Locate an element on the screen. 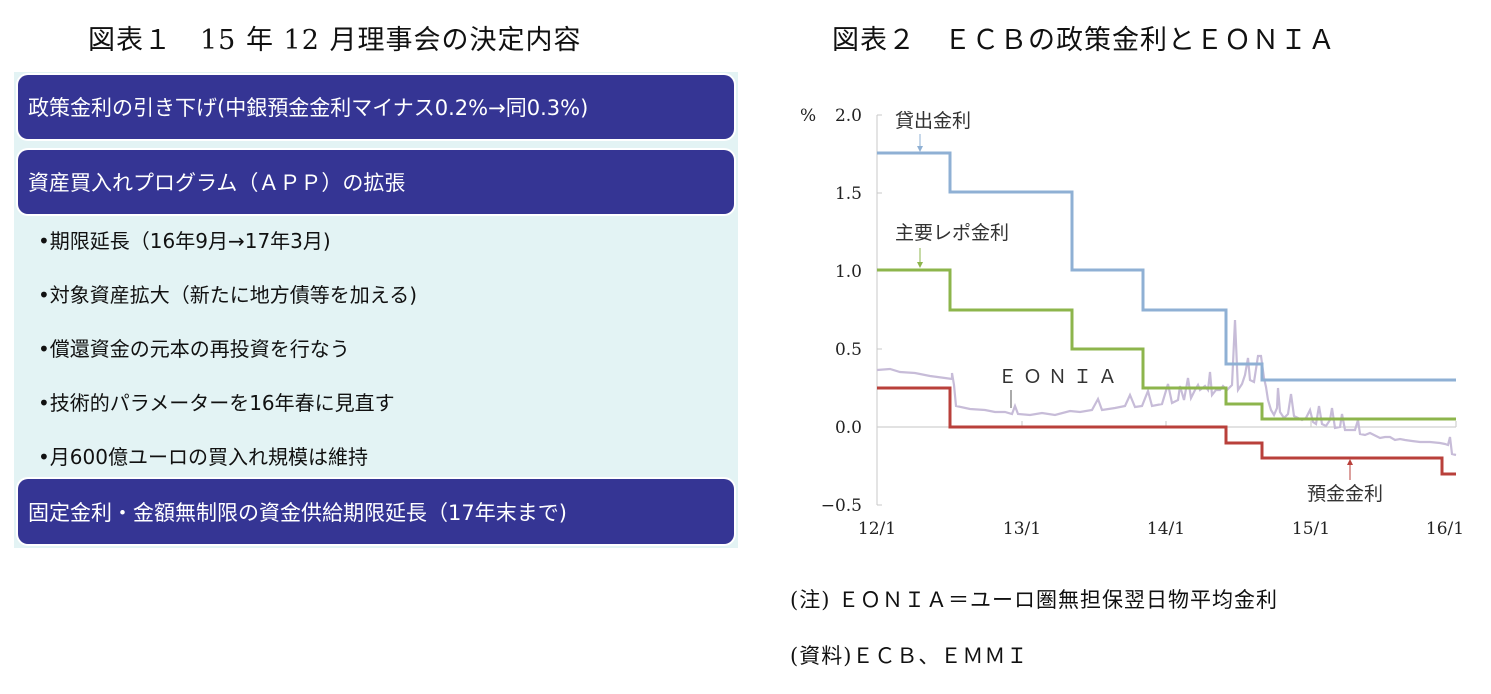  y-tick-labels: % 2.0 1.5 1.0 0.5 0.0 −0.5 is located at coordinates (831, 311).